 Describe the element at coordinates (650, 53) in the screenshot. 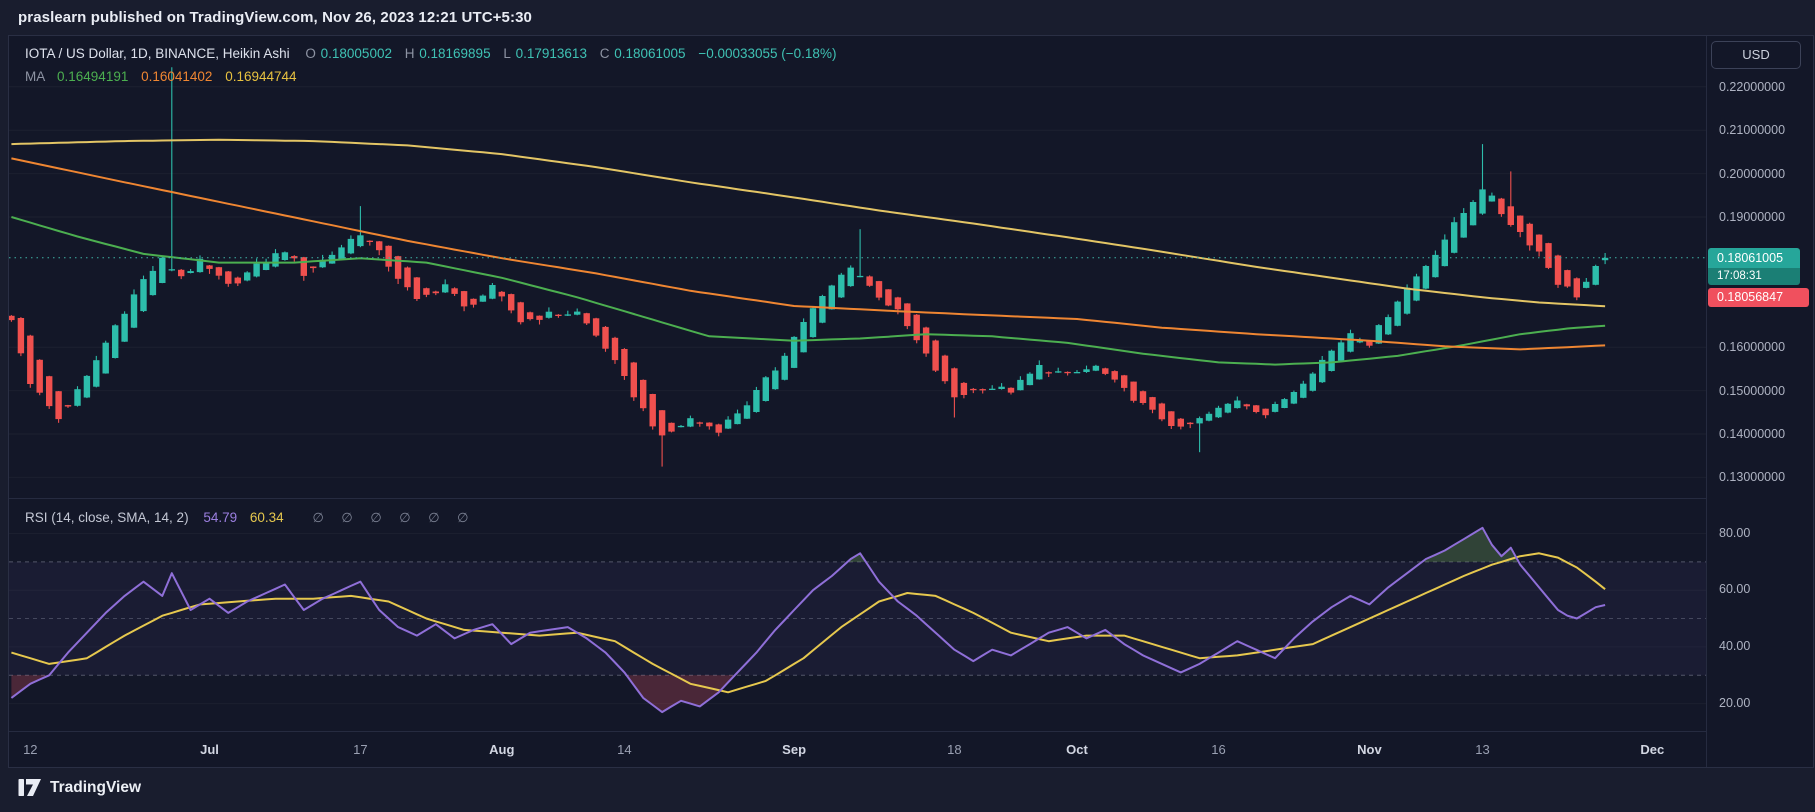

I see `close-value: 0.18061005` at that location.